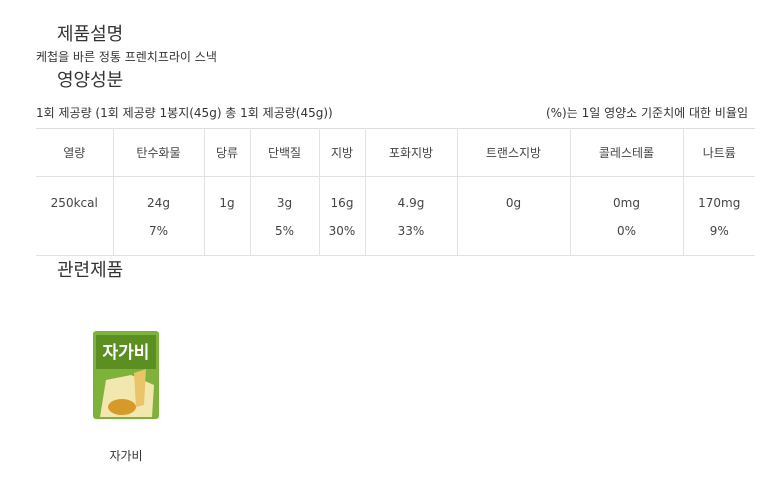 This screenshot has width=782, height=504. What do you see at coordinates (74, 153) in the screenshot?
I see `header-cell: 열량` at bounding box center [74, 153].